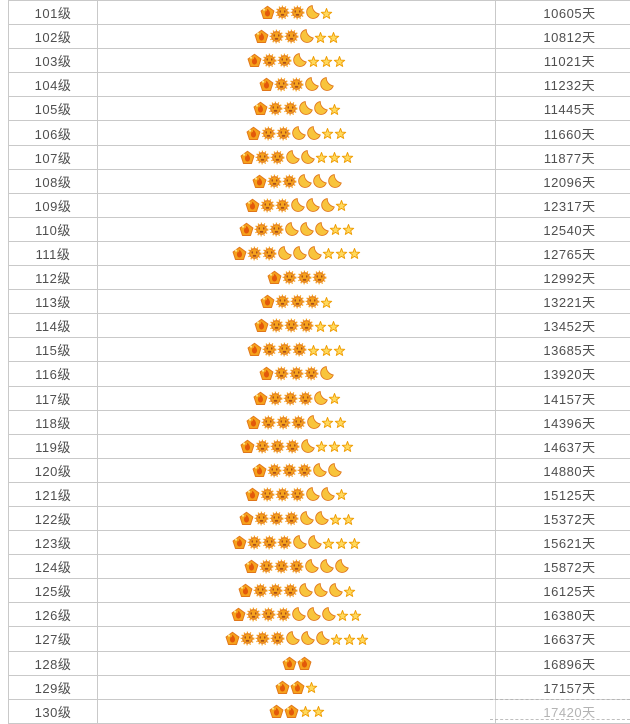 This screenshot has height=724, width=630. What do you see at coordinates (569, 471) in the screenshot?
I see `days-cell: 14880天` at bounding box center [569, 471].